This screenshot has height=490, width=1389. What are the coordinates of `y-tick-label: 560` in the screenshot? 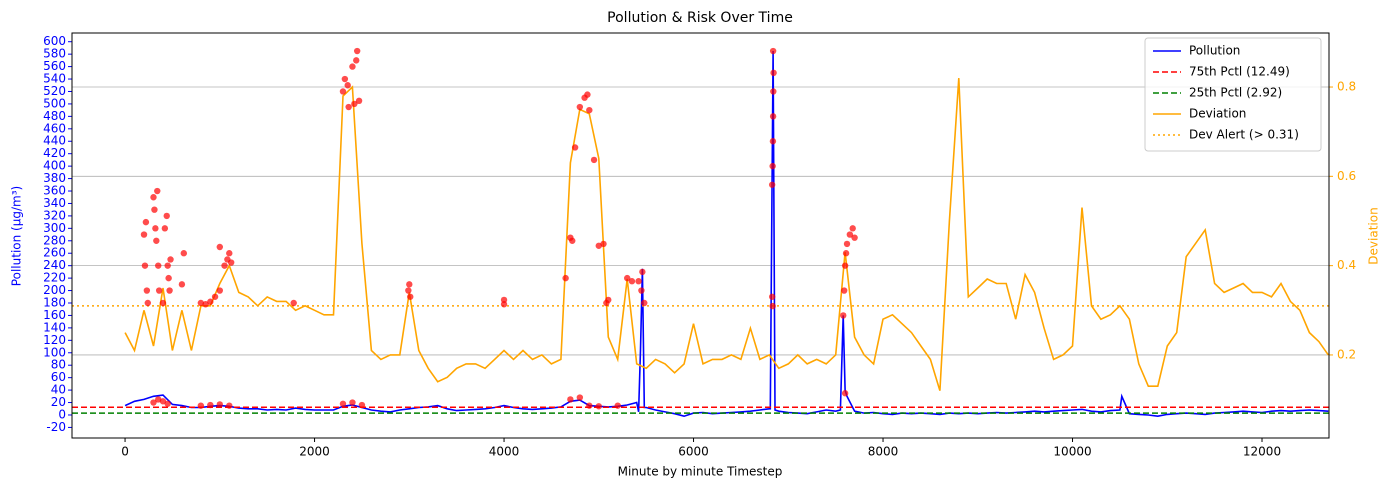 It's located at (54, 66).